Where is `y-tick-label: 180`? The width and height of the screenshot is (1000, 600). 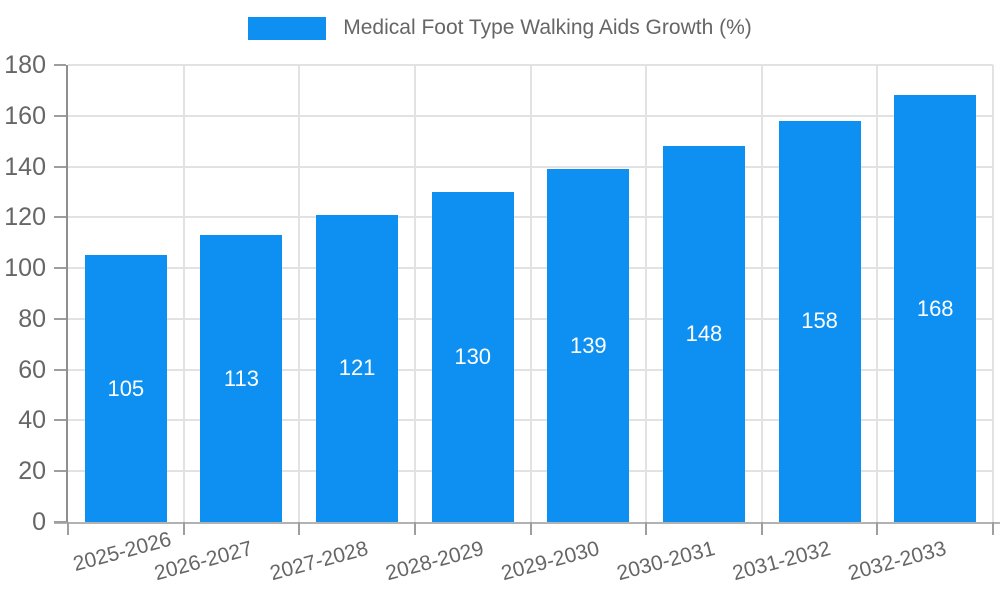 y-tick-label: 180 is located at coordinates (25, 65).